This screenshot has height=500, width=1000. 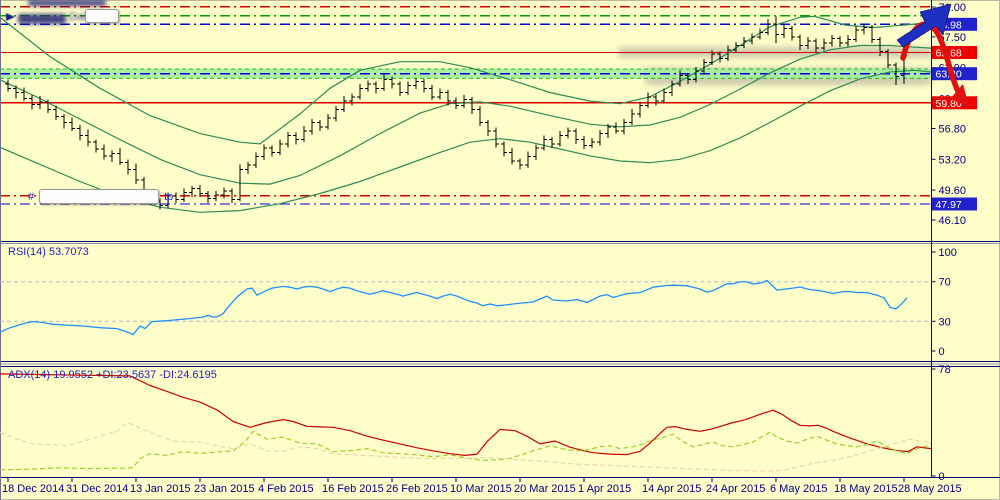 I want to click on date-label: 28 May 2015, so click(x=930, y=489).